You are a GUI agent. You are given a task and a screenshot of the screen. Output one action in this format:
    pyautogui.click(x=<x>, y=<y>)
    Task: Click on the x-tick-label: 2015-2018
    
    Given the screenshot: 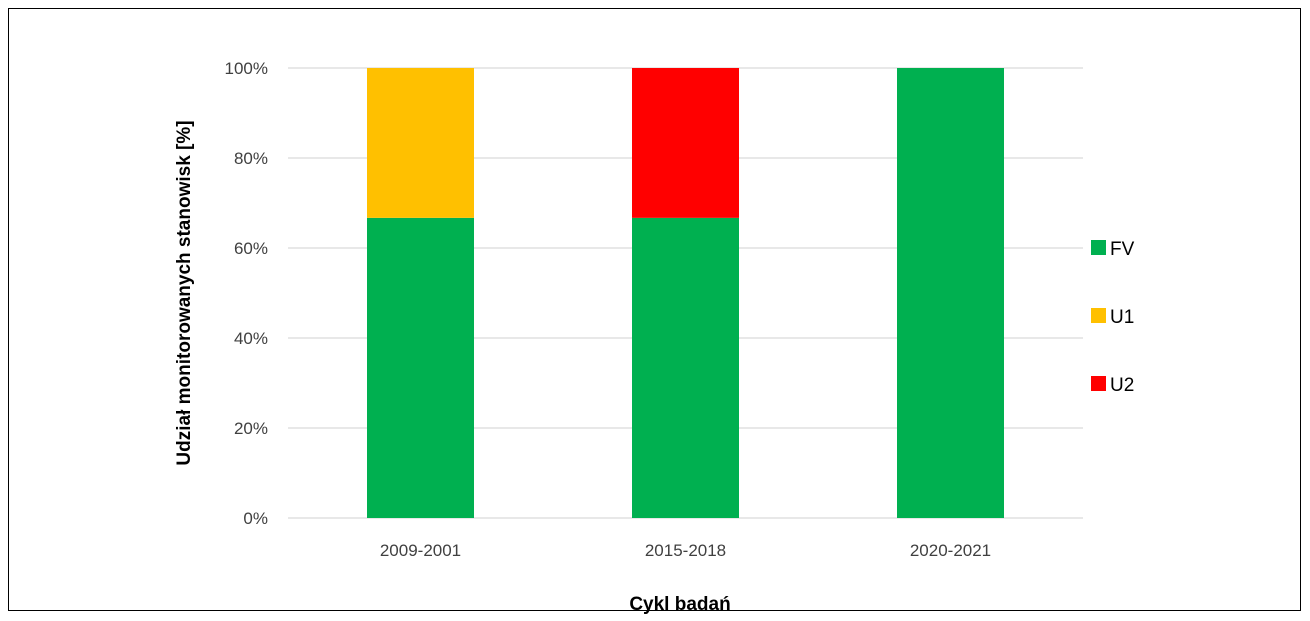 What is the action you would take?
    pyautogui.click(x=685, y=550)
    